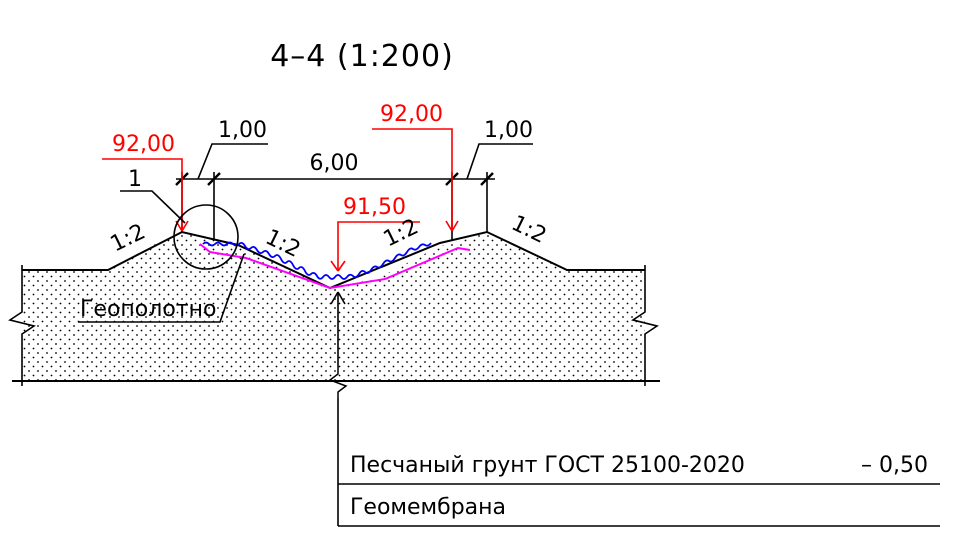 This screenshot has height=540, width=955. What do you see at coordinates (280, 200) in the screenshot?
I see `elevation-marks` at bounding box center [280, 200].